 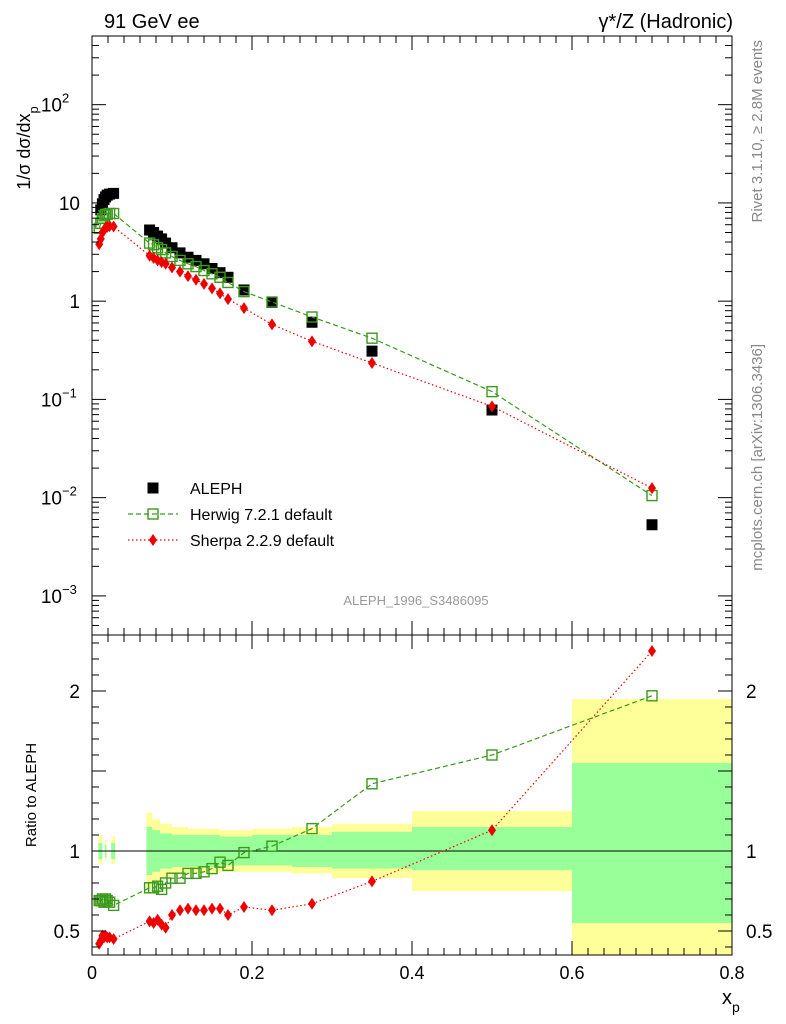 What do you see at coordinates (757, 457) in the screenshot?
I see `mcplots-label: mcplots.cern.ch [arXiv:1306.3436]` at bounding box center [757, 457].